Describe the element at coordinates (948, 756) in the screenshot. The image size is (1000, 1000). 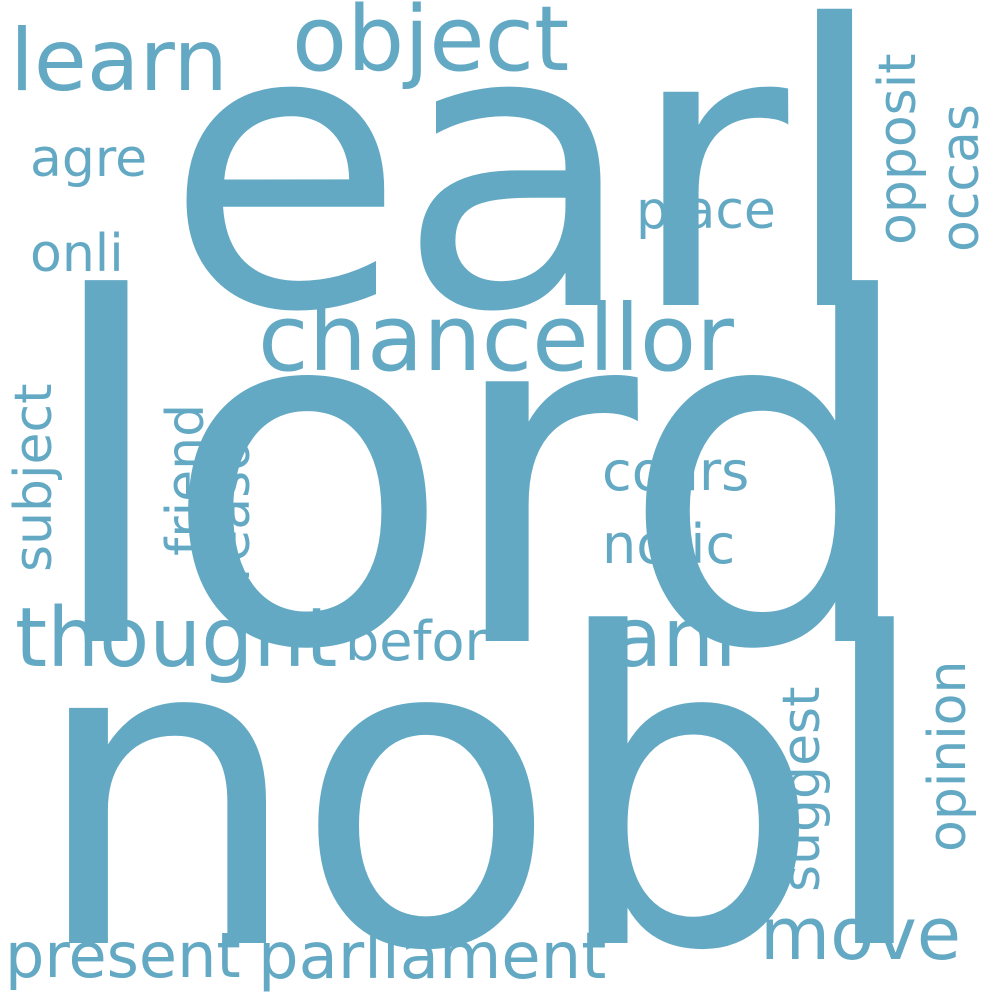
I see `word-opinion: opinion` at that location.